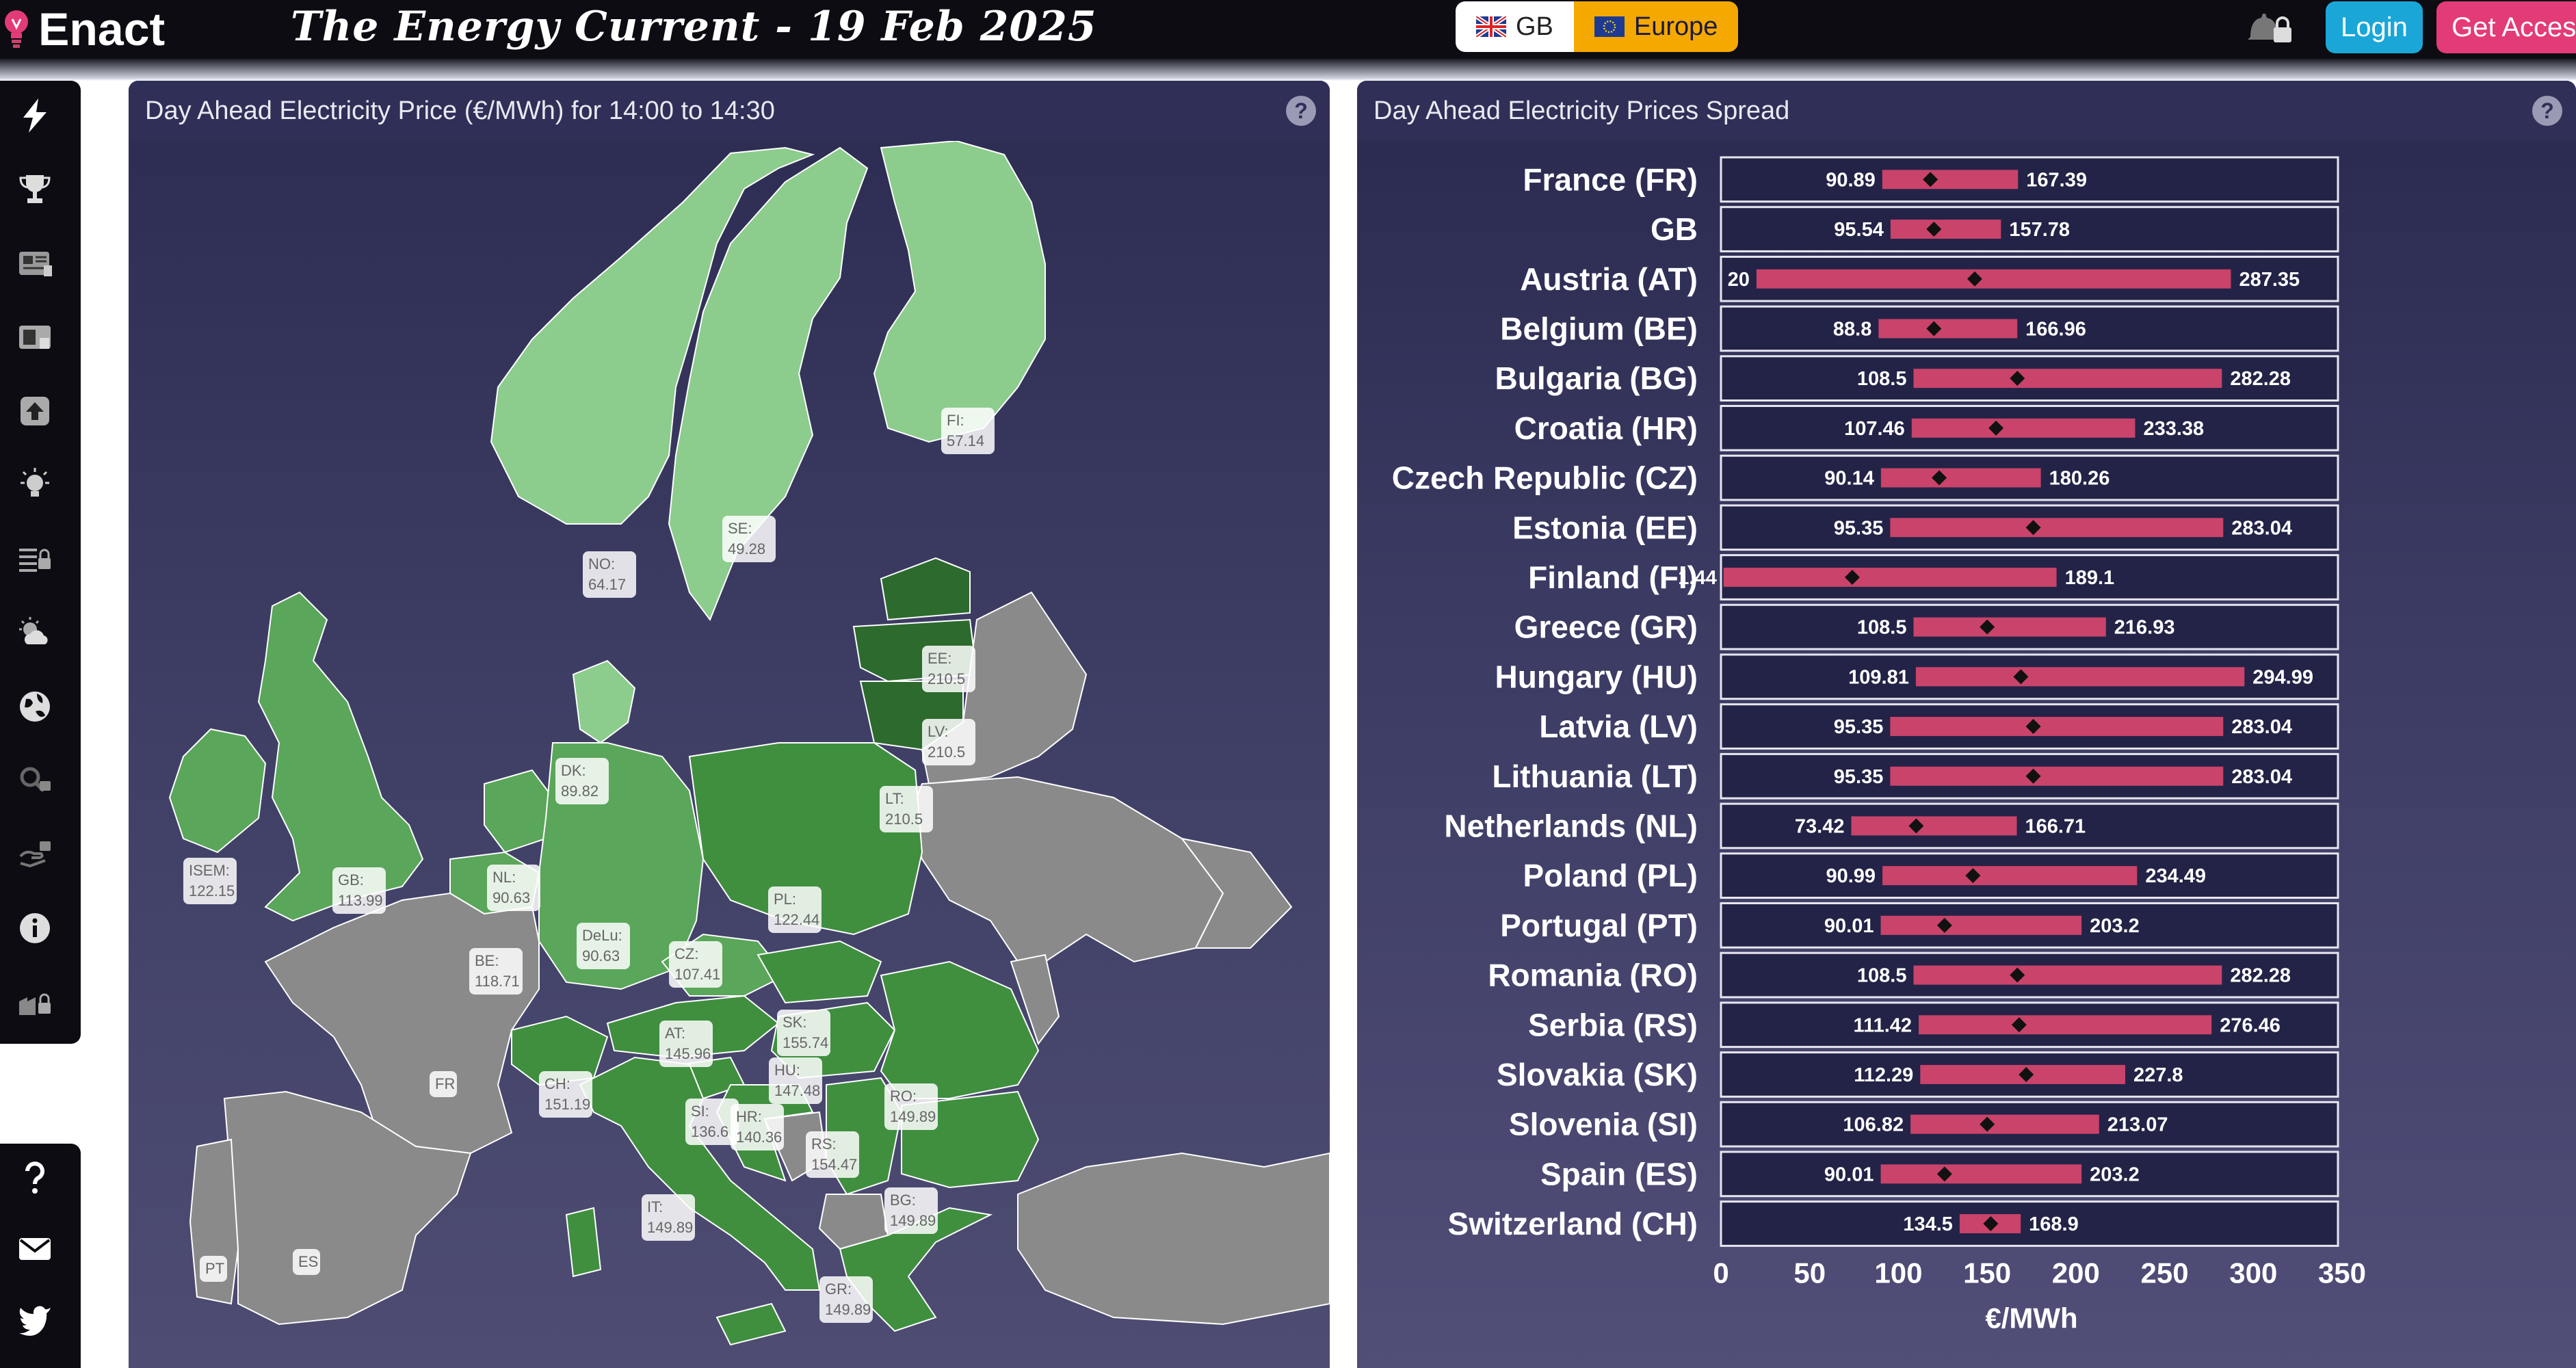 The height and width of the screenshot is (1368, 2576). What do you see at coordinates (925, 589) in the screenshot?
I see `country-ee` at bounding box center [925, 589].